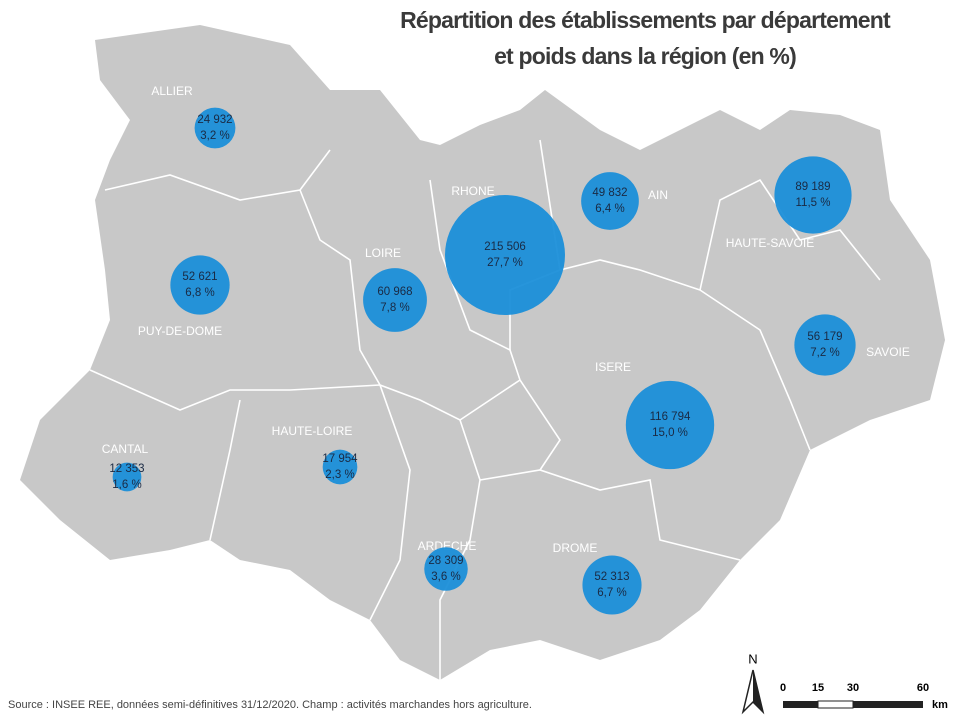  What do you see at coordinates (180, 331) in the screenshot?
I see `department-name: PUY-DE-DOME` at bounding box center [180, 331].